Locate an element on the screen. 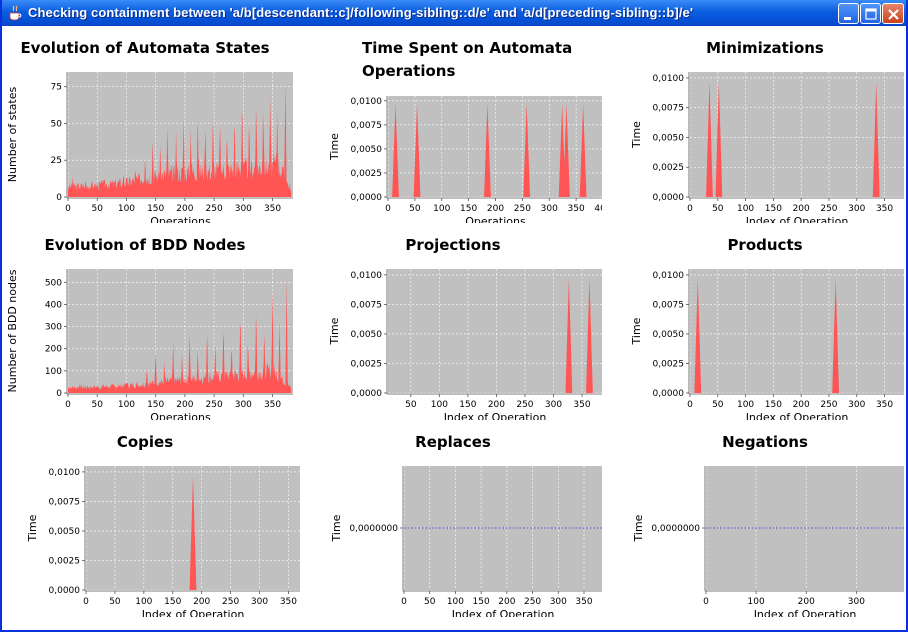 Image resolution: width=908 pixels, height=632 pixels. minimize-button is located at coordinates (848, 13).